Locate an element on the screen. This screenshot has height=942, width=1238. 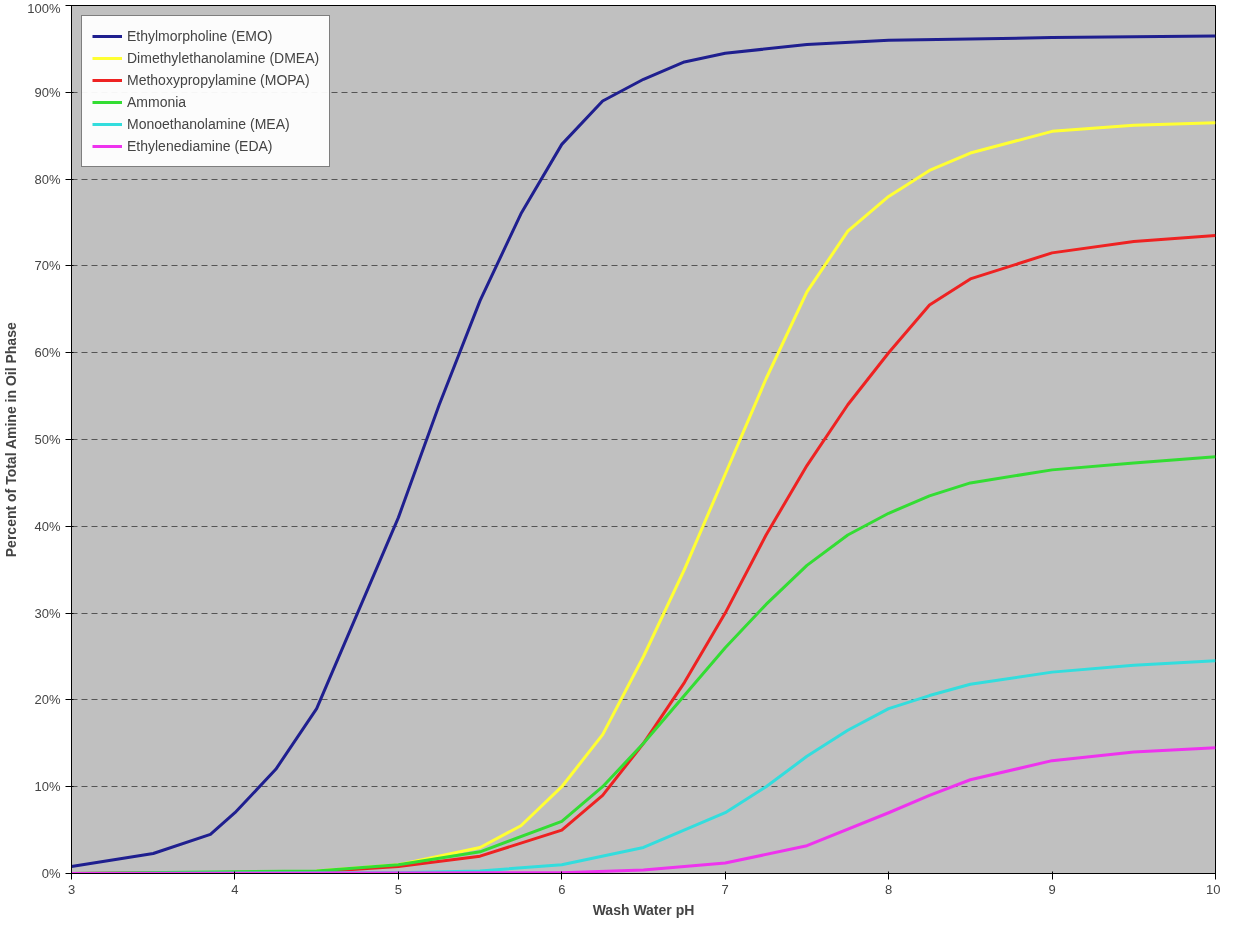
x-tick-label: 3 is located at coordinates (71, 889).